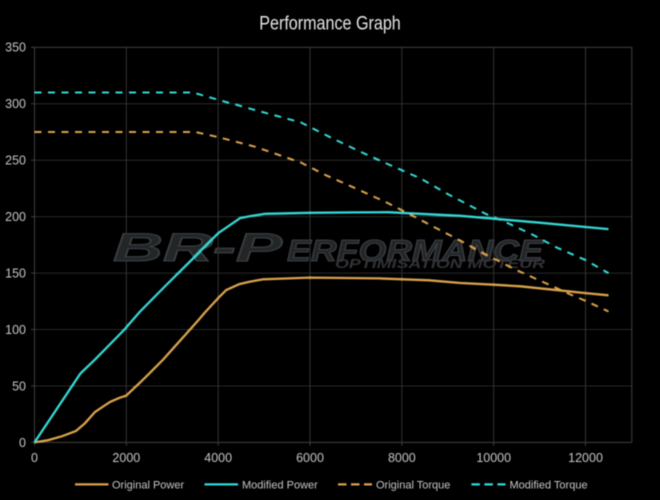 This screenshot has width=660, height=500. What do you see at coordinates (126, 458) in the screenshot?
I see `svg-text: 2000` at bounding box center [126, 458].